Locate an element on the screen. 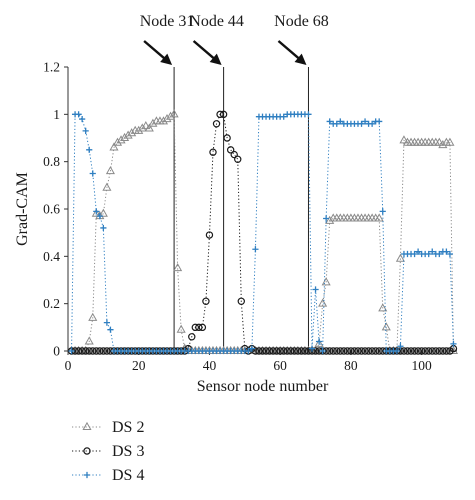  y-tick-label: 0.6 is located at coordinates (51, 209).